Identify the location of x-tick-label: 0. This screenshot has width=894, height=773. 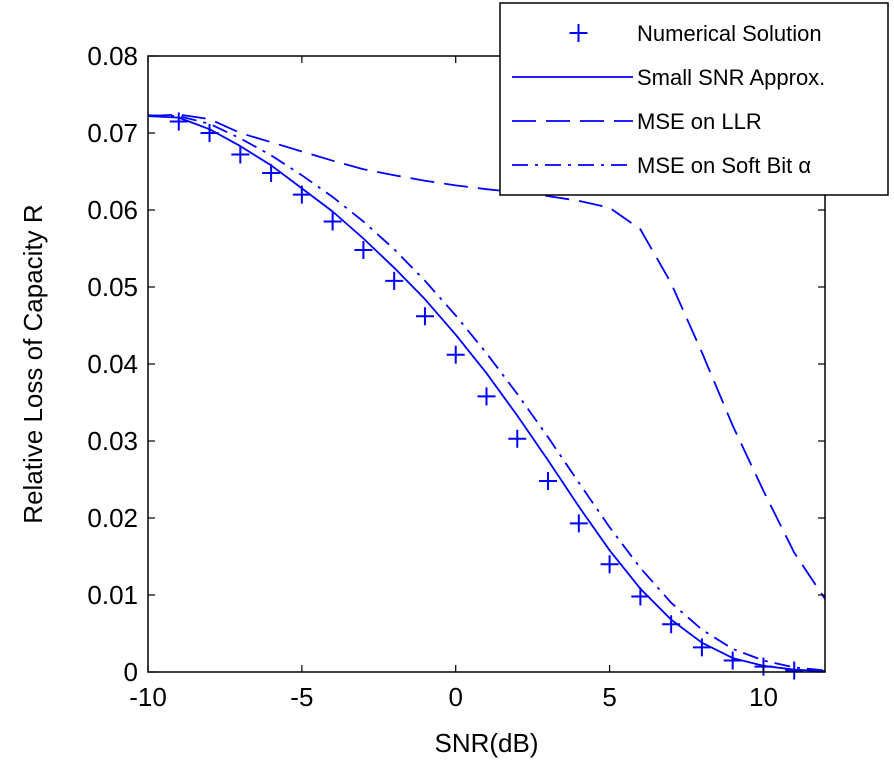
(455, 697).